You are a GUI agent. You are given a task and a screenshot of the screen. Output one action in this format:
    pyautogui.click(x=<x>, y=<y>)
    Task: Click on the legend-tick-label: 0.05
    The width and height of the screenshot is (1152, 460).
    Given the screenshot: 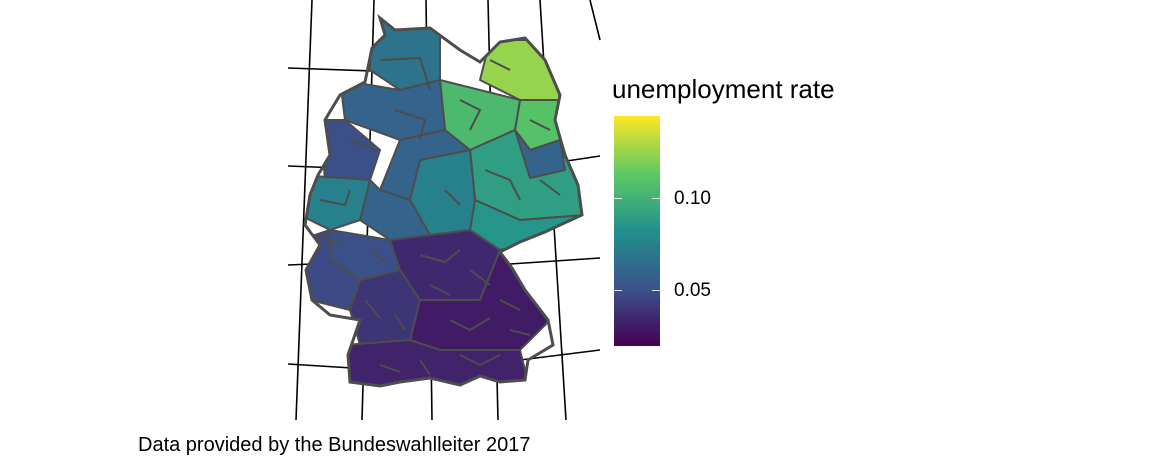 What is the action you would take?
    pyautogui.click(x=692, y=290)
    